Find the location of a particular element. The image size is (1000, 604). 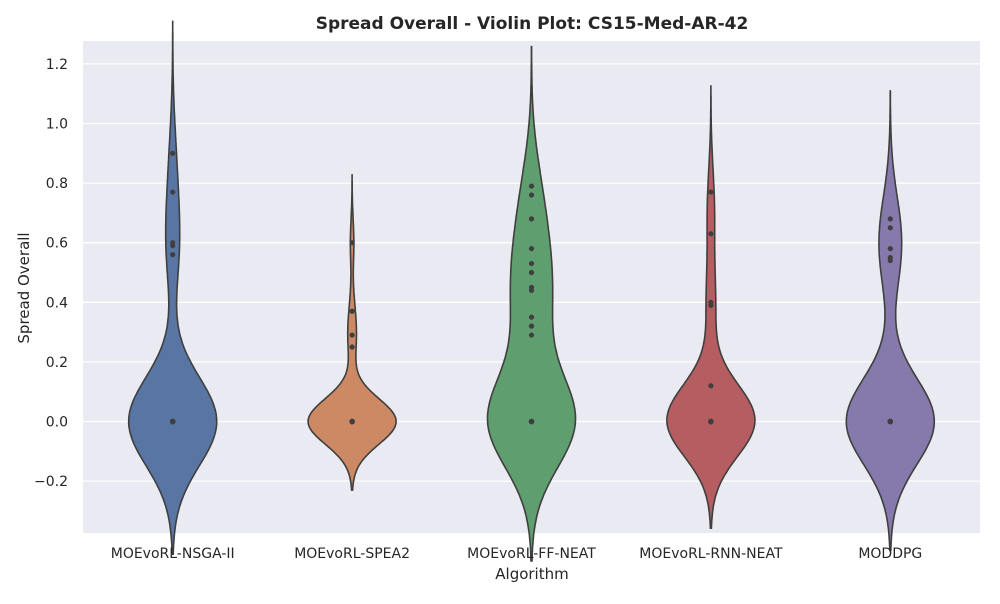

y-tick-label: 0.8 is located at coordinates (57, 184).